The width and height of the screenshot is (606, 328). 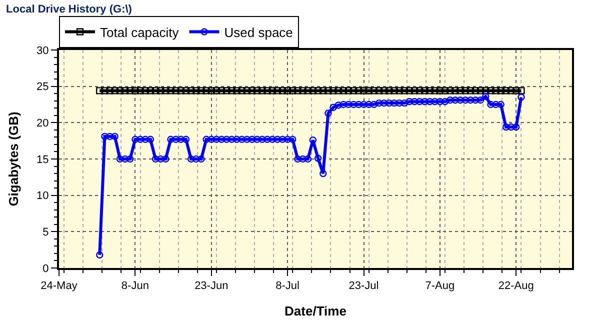 I want to click on x-tick-label: 8-Jul, so click(x=288, y=286).